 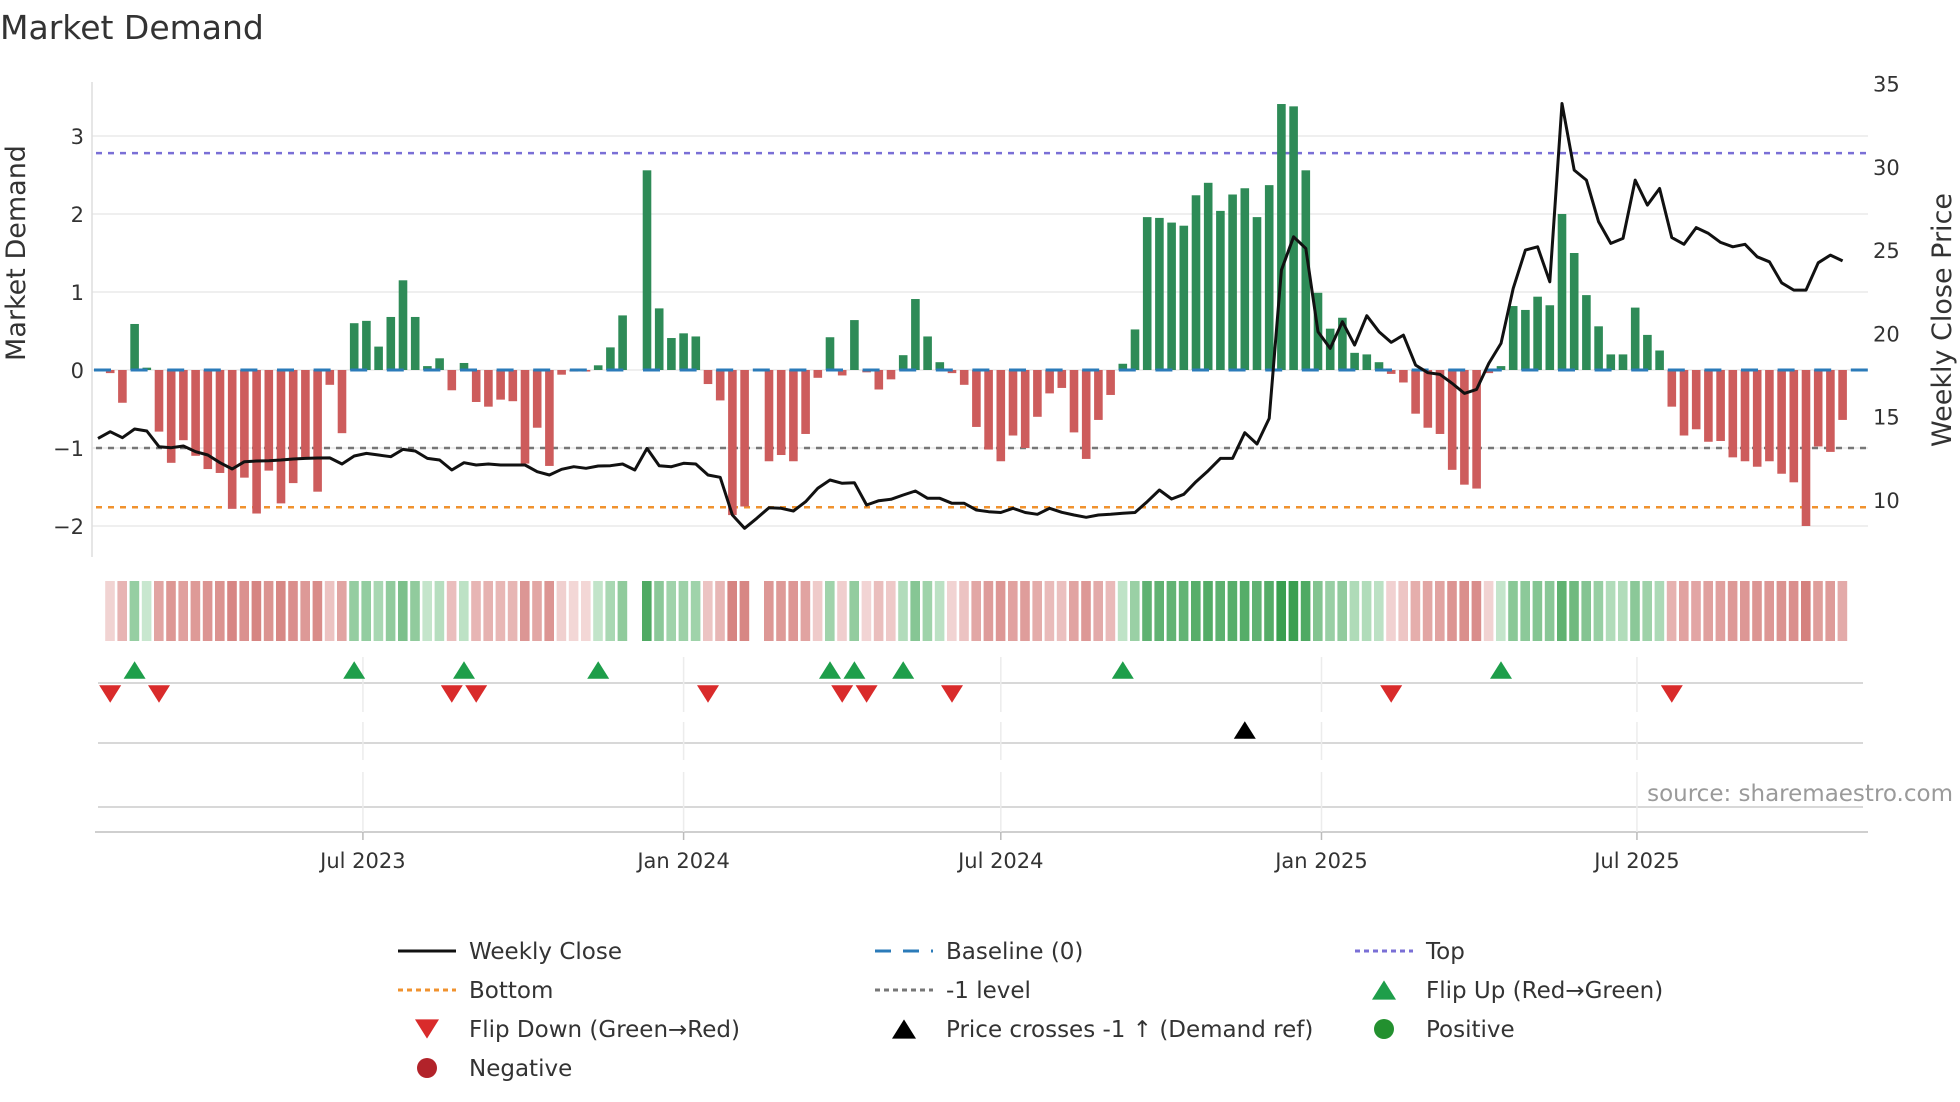 I want to click on x-tick-label: Jul 2025, so click(x=1635, y=861).